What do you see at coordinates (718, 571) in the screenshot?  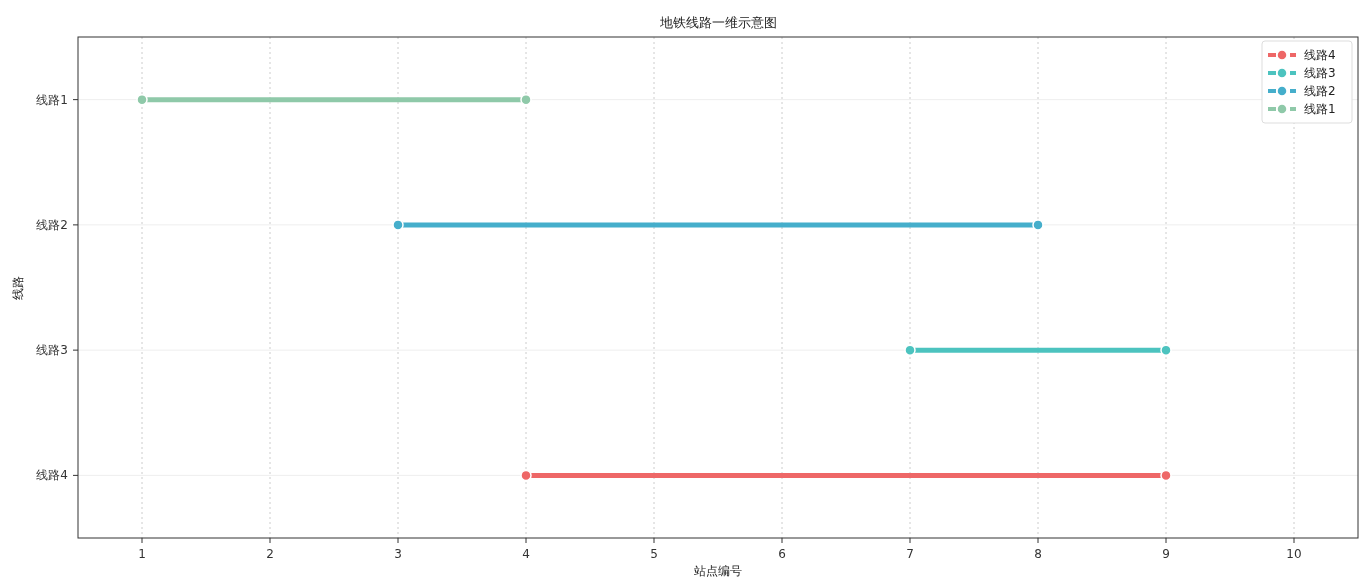 I see `x-axis-title: 站点编号` at bounding box center [718, 571].